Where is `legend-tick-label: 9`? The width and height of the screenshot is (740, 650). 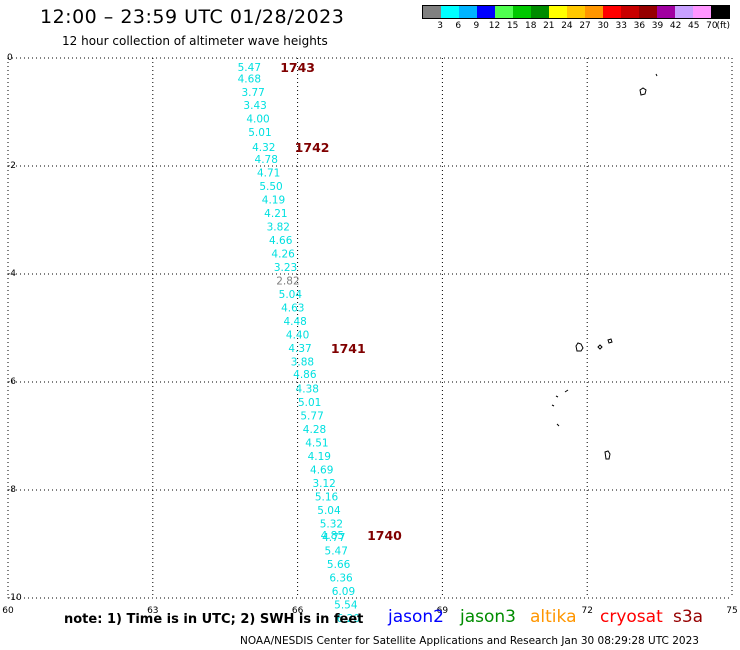
legend-tick-label: 9 is located at coordinates (476, 26).